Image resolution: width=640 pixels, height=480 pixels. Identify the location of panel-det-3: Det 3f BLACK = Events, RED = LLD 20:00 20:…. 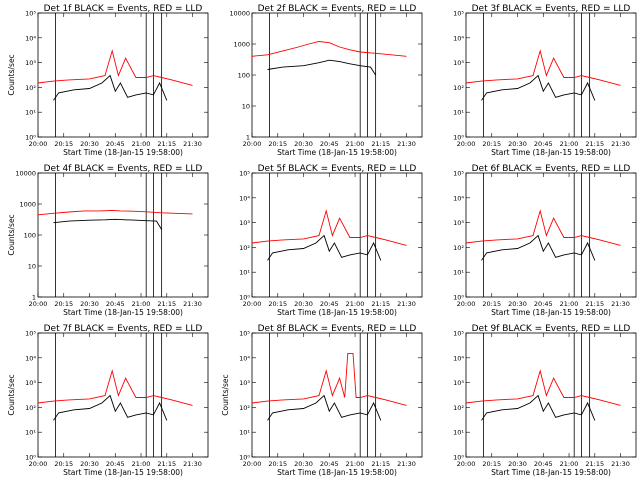
(545, 80).